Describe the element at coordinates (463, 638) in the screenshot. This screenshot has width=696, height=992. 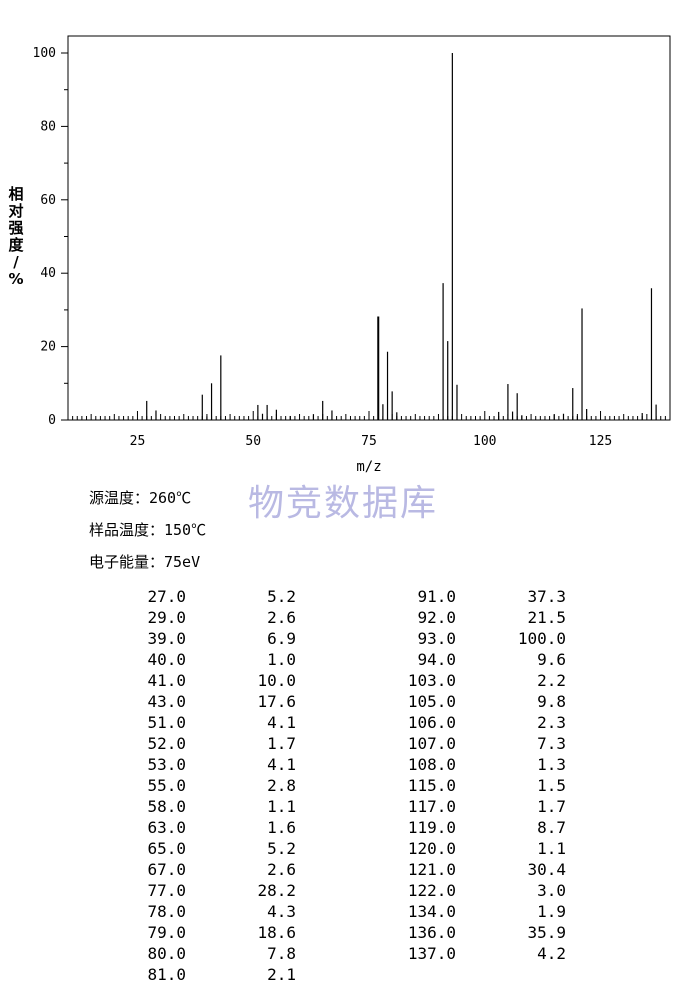
I see `table-row: 93.0 100.0` at that location.